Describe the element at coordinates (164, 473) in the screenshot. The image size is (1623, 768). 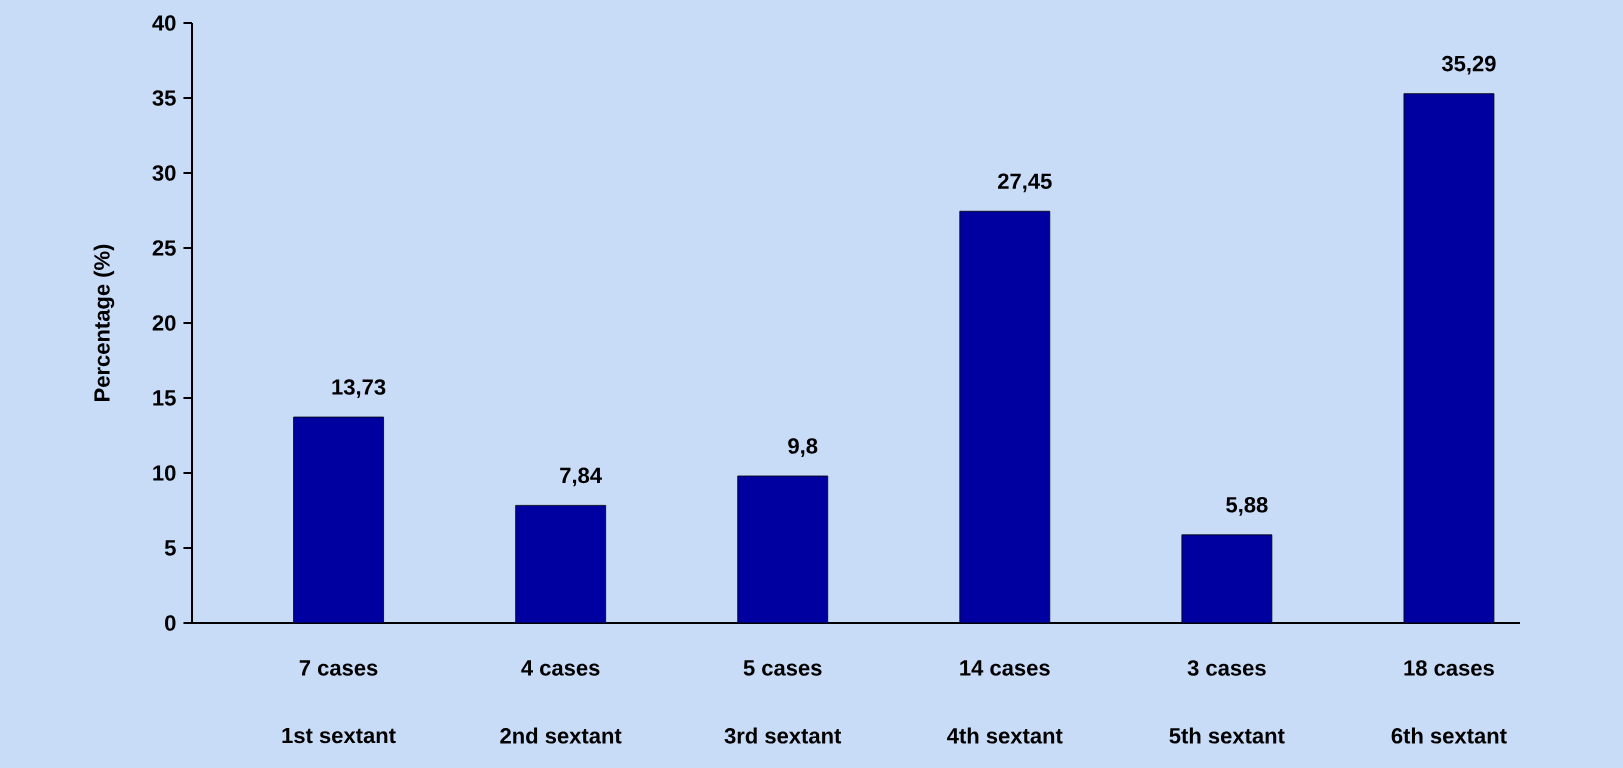
I see `y-tick-label: 10` at that location.